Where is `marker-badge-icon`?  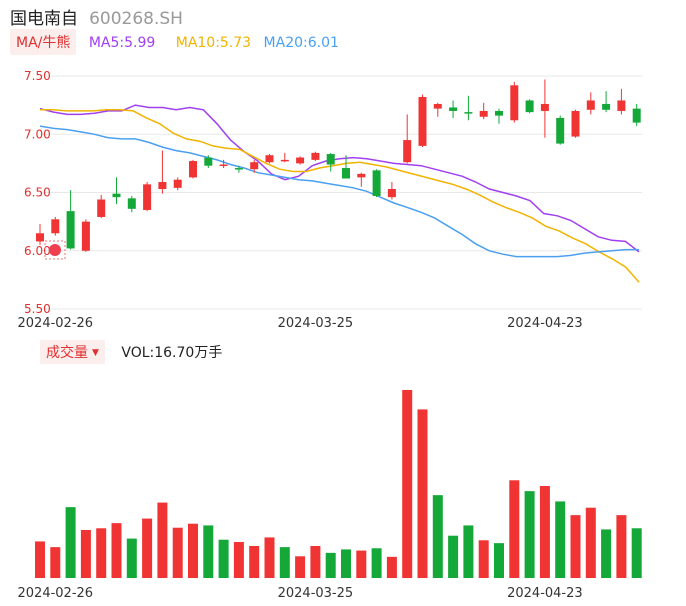 marker-badge-icon is located at coordinates (55, 250).